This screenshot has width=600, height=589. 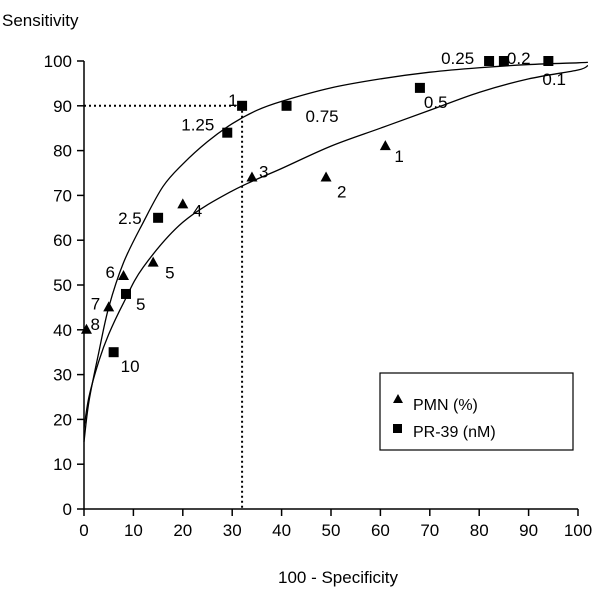 I want to click on legend-triangle-marker, so click(x=398, y=398).